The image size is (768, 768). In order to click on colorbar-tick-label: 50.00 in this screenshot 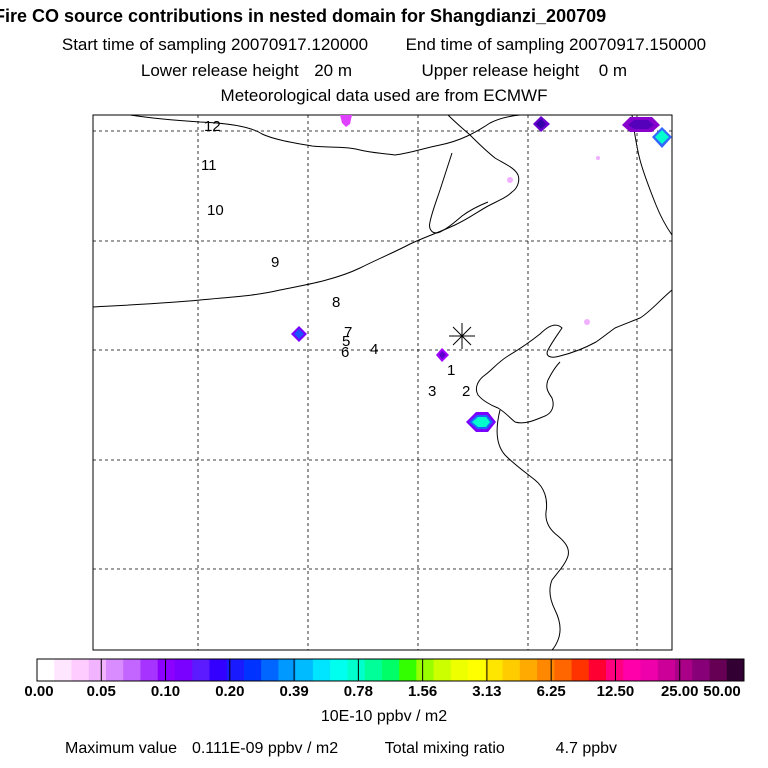, I will do `click(722, 691)`.